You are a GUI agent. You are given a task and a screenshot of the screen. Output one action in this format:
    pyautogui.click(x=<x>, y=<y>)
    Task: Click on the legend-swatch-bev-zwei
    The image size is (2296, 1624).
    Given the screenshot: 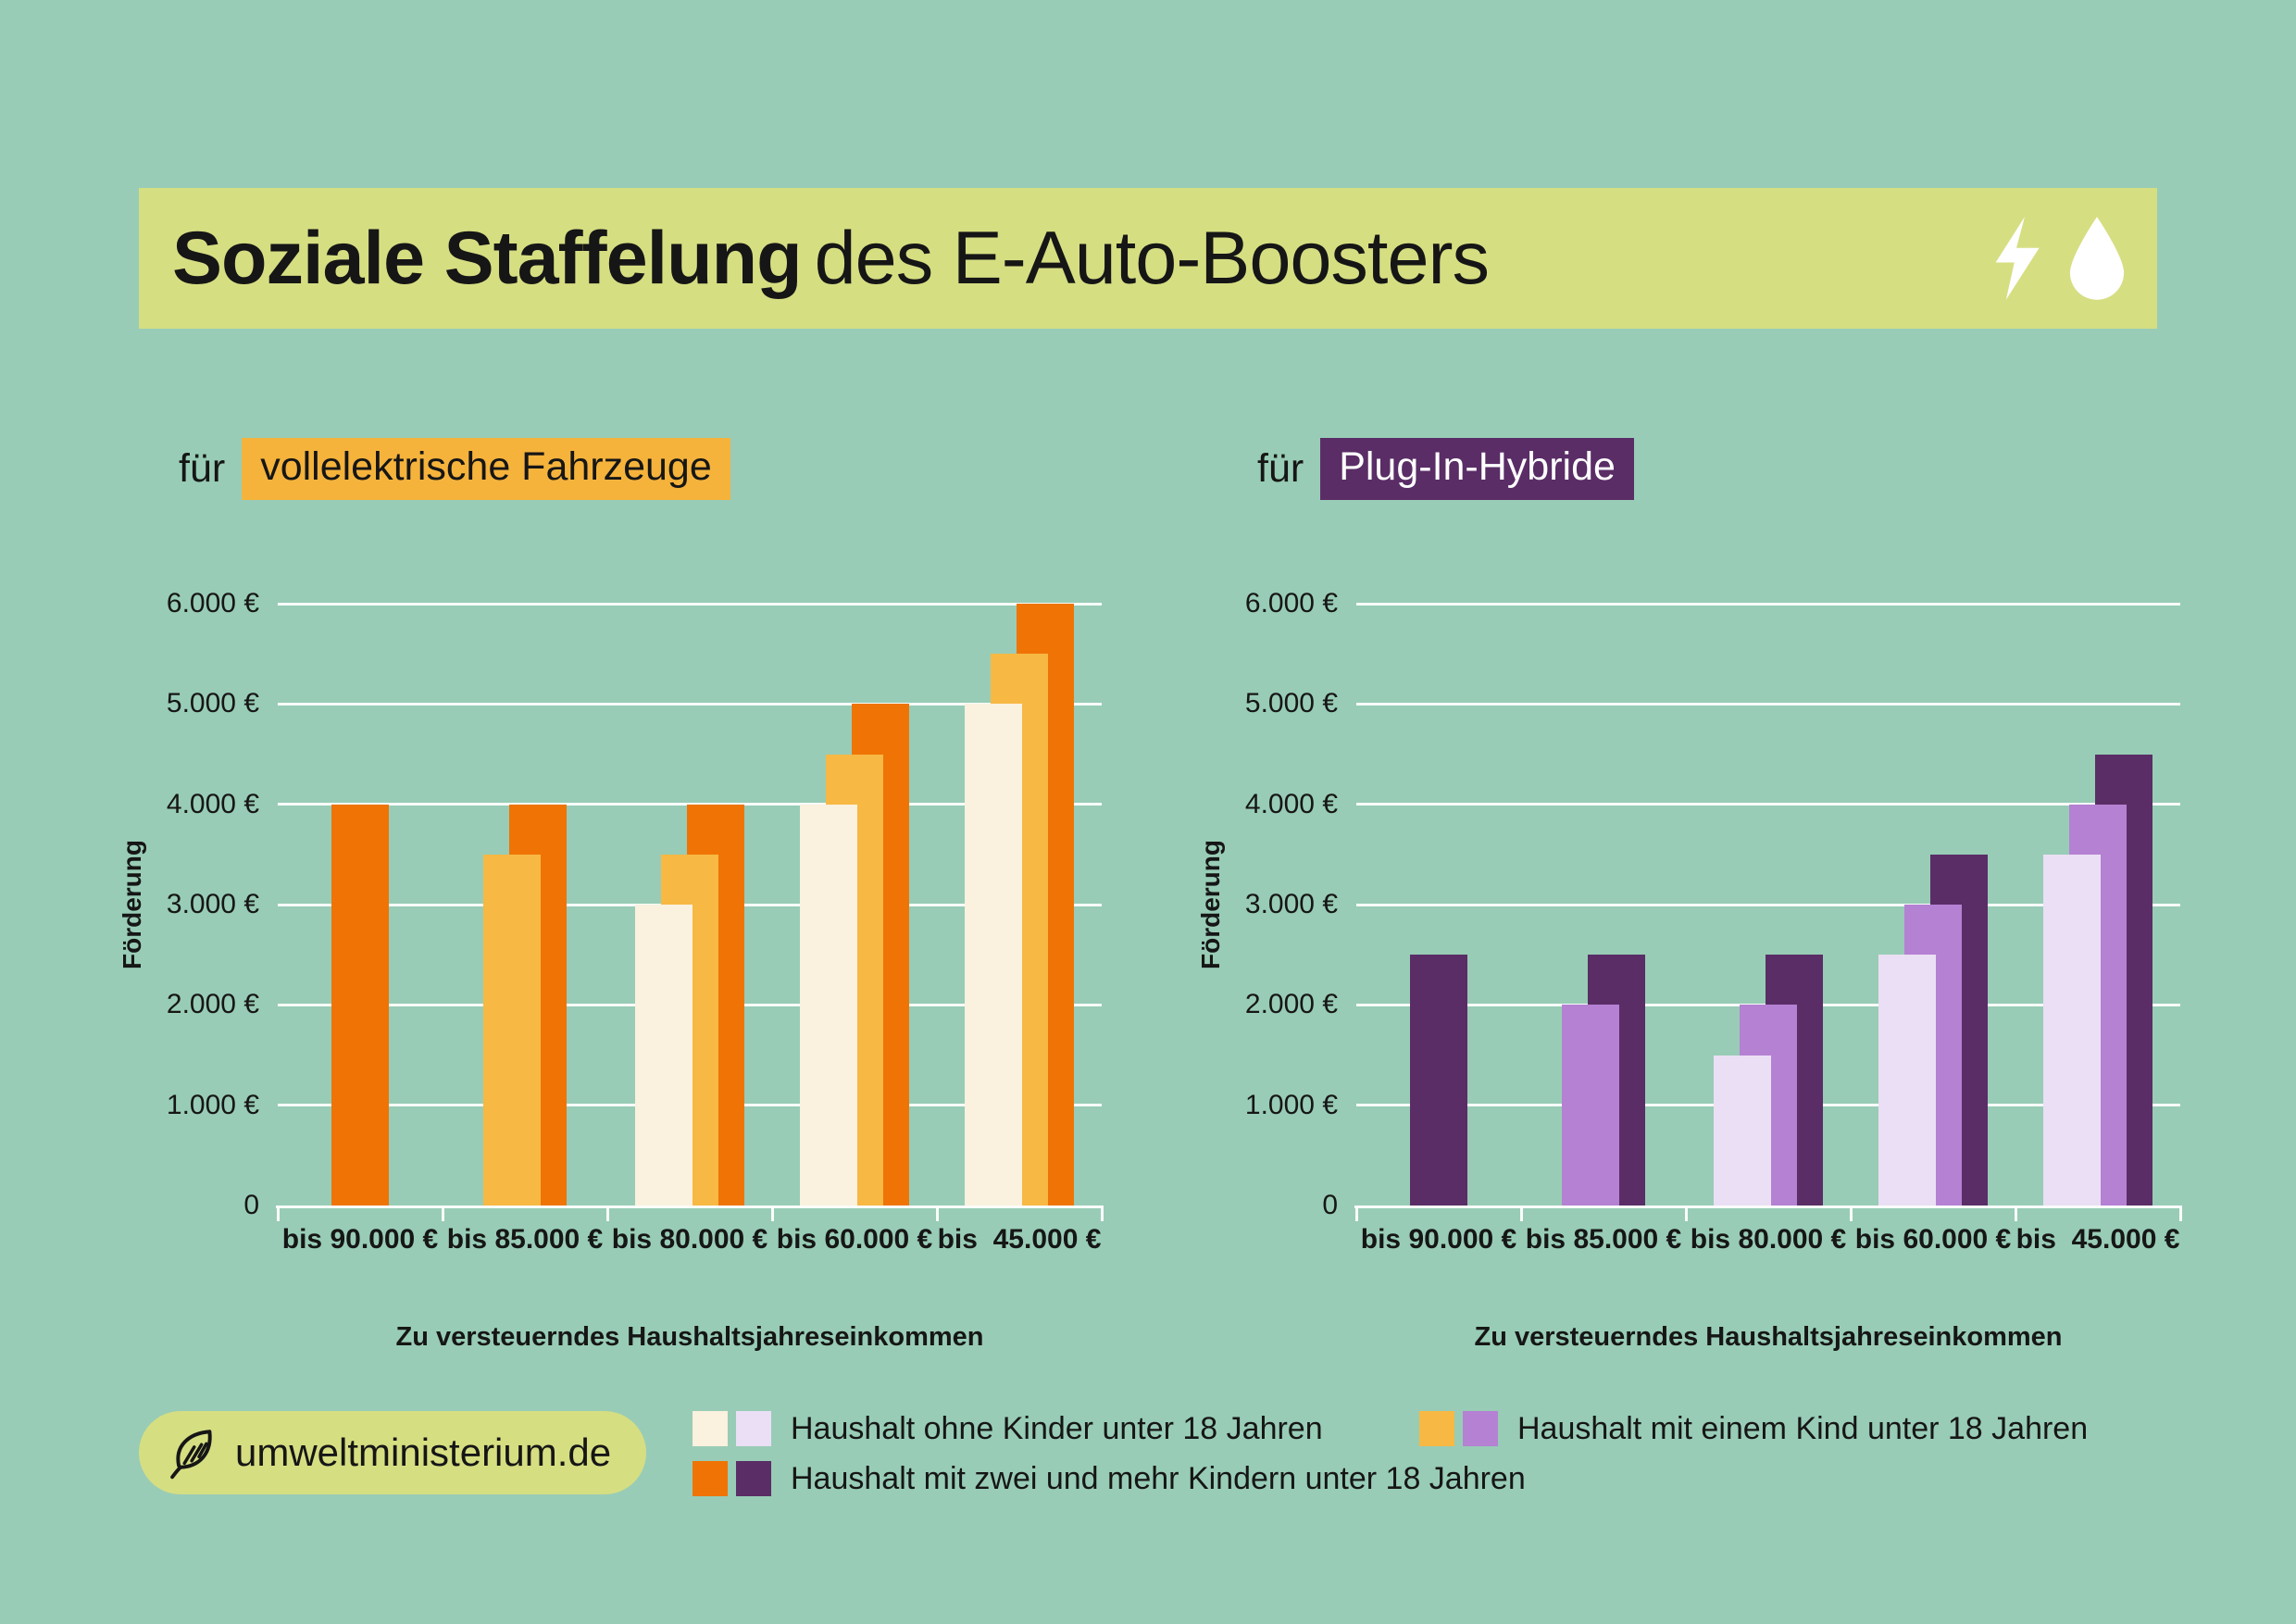 What is the action you would take?
    pyautogui.click(x=710, y=1478)
    